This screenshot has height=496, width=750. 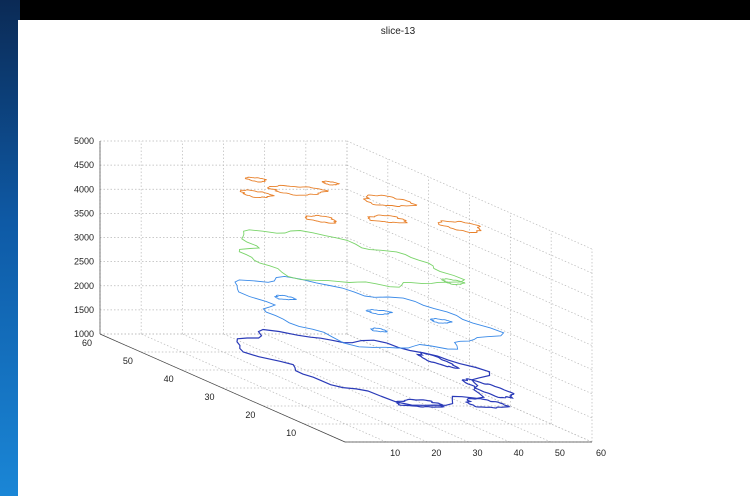 What do you see at coordinates (209, 397) in the screenshot?
I see `y-tick-label: 30` at bounding box center [209, 397].